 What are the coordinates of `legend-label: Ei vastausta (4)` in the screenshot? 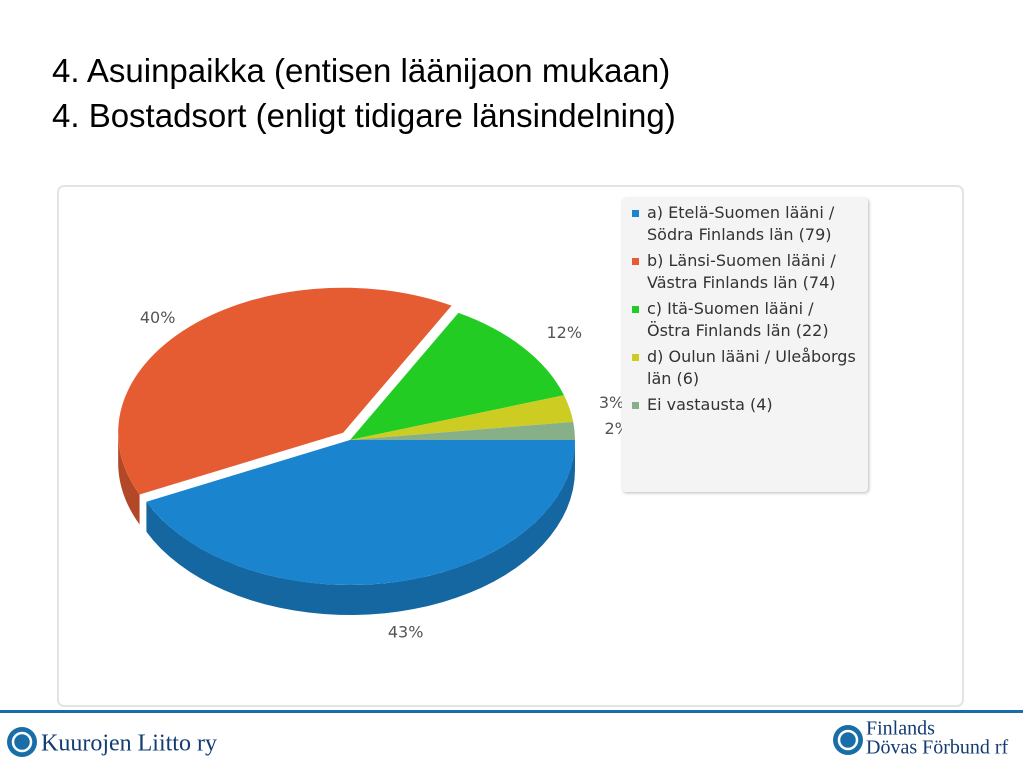 It's located at (710, 404).